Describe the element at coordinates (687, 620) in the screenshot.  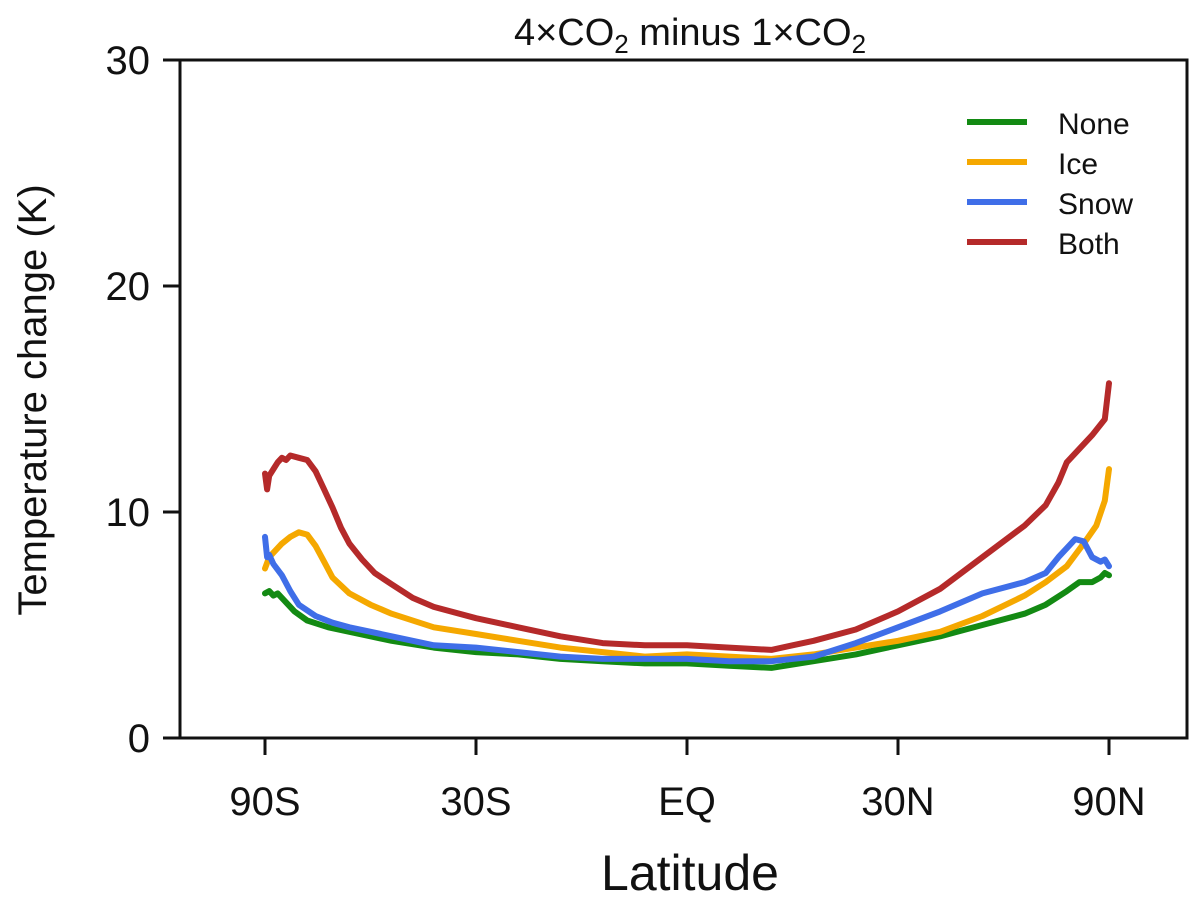
I see `series-line-none` at that location.